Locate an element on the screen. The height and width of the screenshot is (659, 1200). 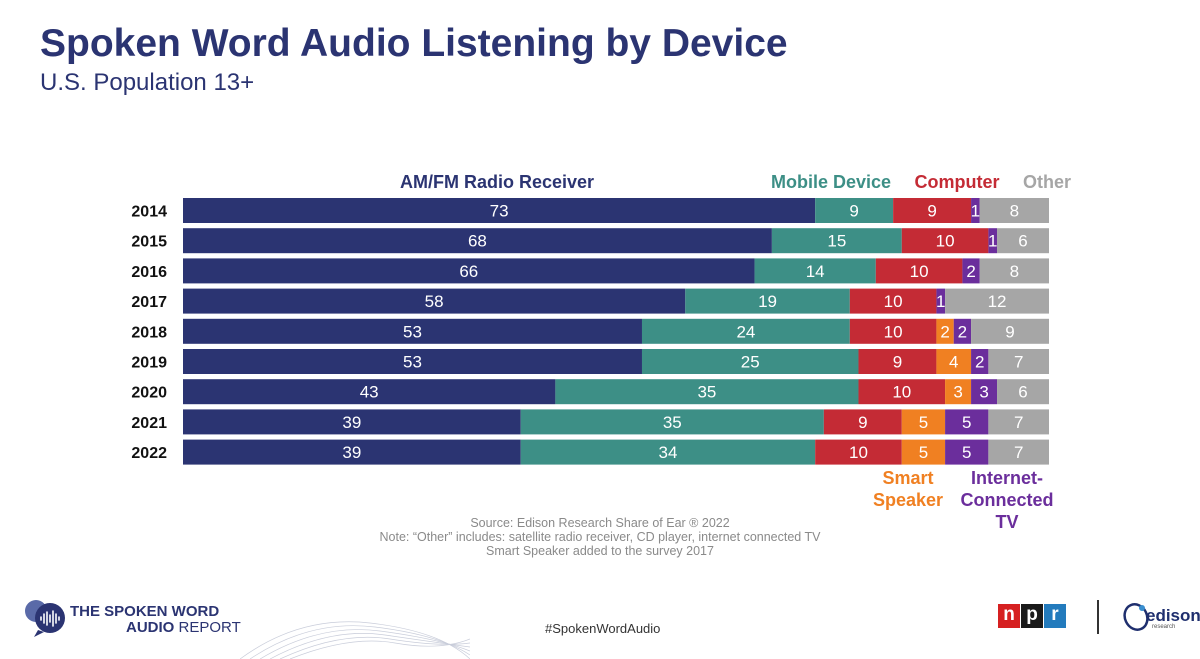
data-label-computer-2018: 10 is located at coordinates (893, 331).